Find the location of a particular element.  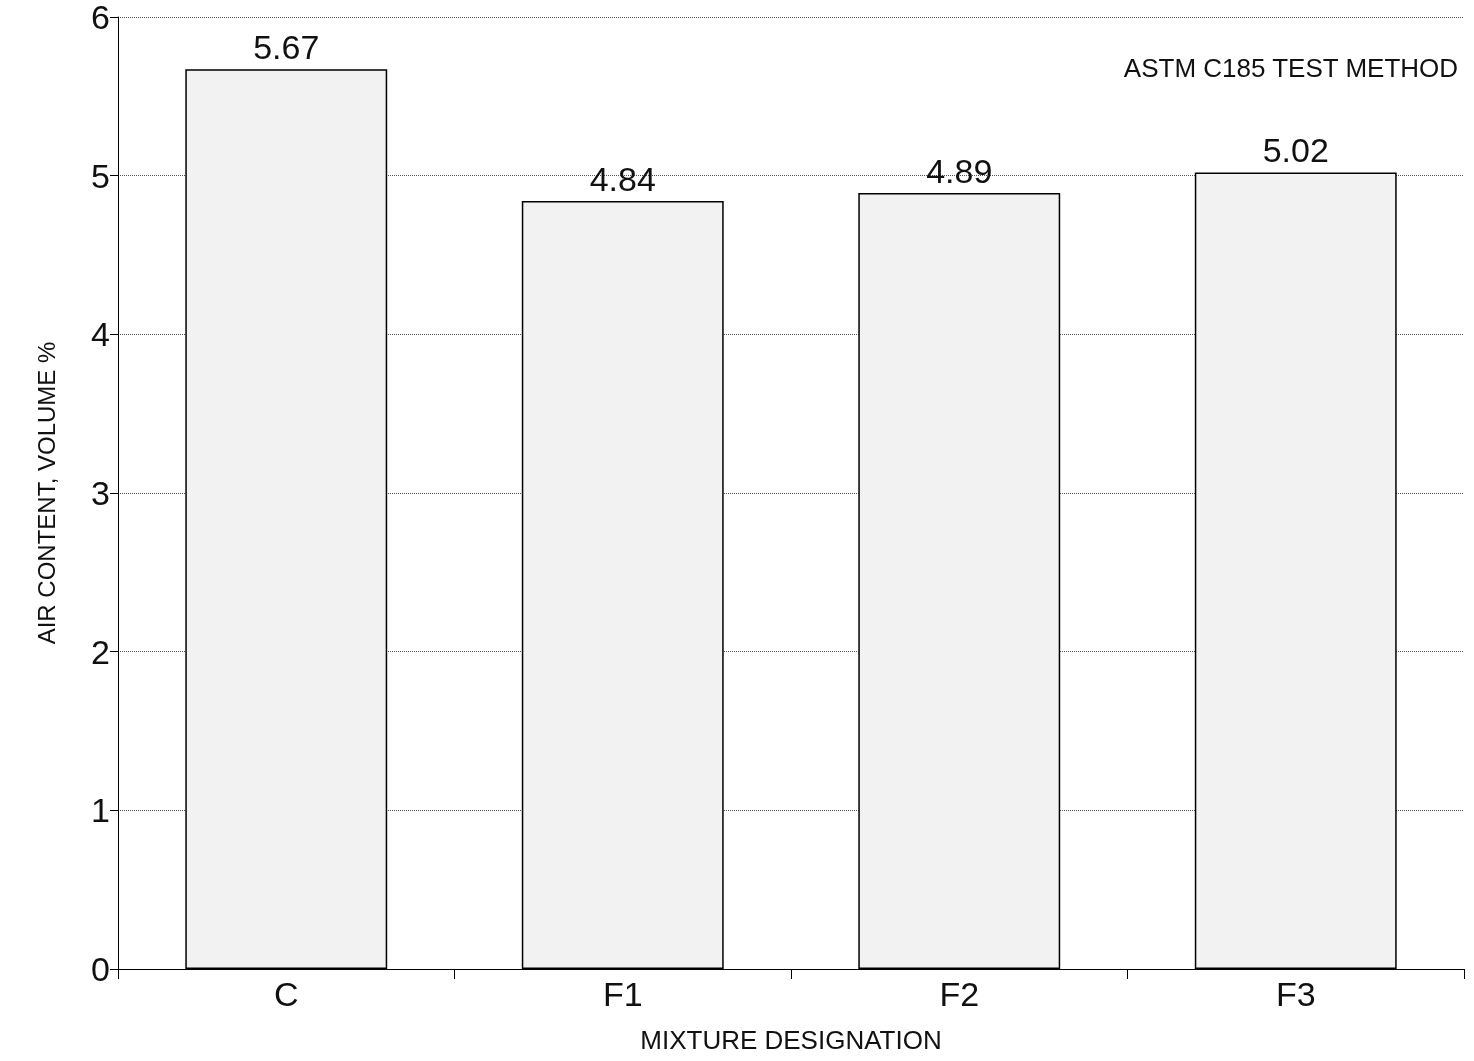

x-tick-label: F3 is located at coordinates (1295, 994).